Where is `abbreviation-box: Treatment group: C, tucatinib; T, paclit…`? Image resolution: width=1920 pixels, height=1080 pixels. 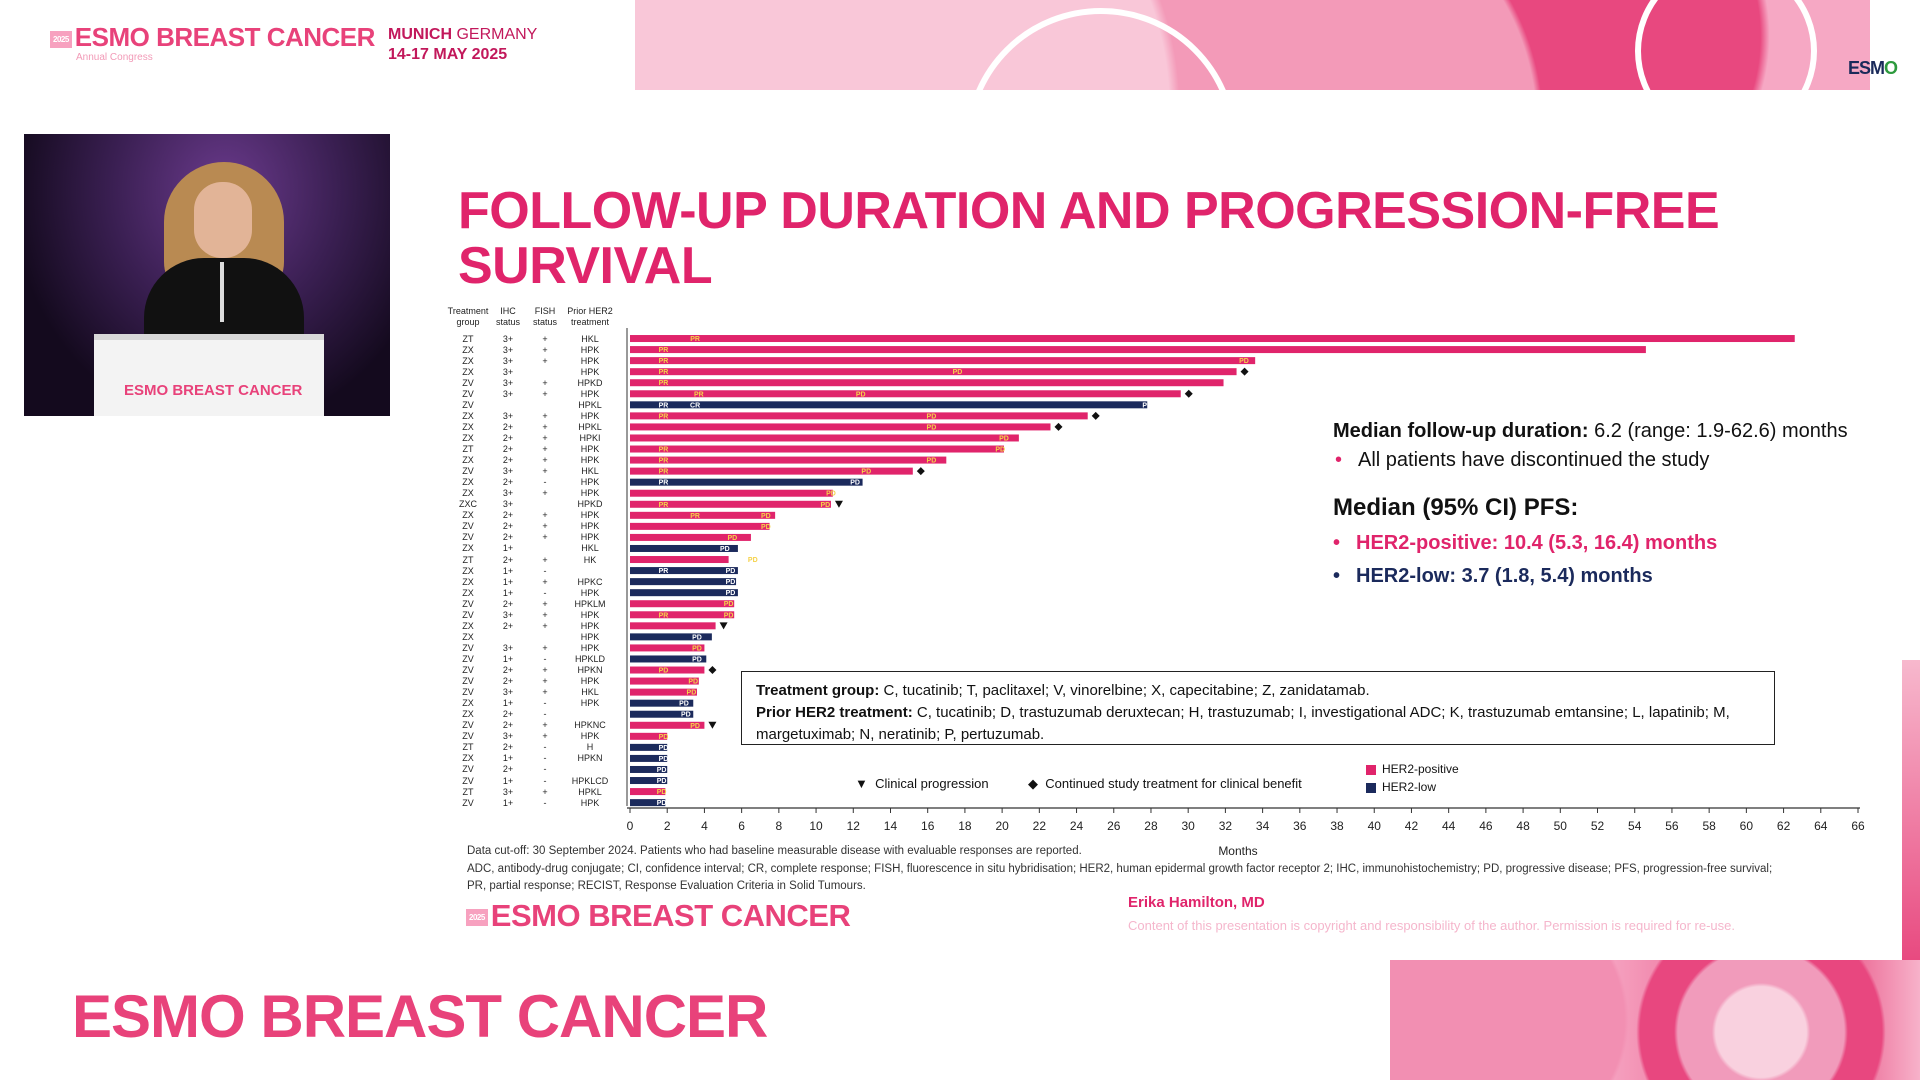 abbreviation-box: Treatment group: C, tucatinib; T, paclit… is located at coordinates (1258, 708).